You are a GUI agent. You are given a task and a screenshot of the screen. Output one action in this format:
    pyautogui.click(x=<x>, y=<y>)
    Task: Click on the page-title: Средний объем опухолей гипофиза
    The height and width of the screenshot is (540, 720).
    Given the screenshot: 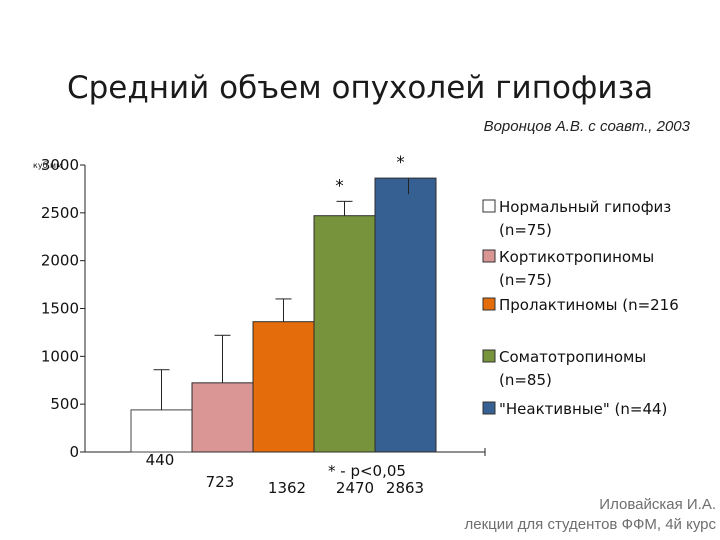 What is the action you would take?
    pyautogui.click(x=360, y=88)
    